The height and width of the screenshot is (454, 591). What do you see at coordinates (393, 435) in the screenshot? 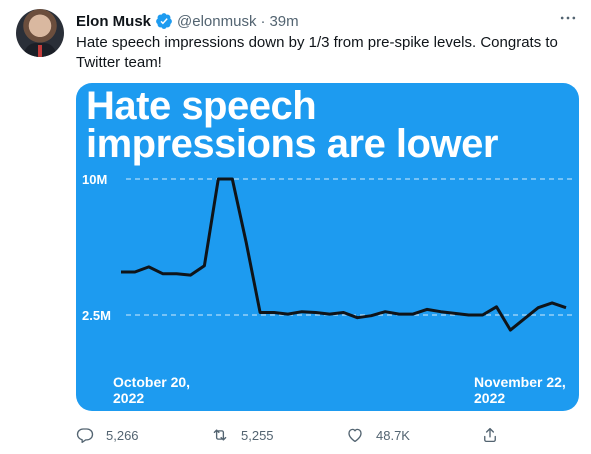
I see `like-count: 48.7K` at bounding box center [393, 435].